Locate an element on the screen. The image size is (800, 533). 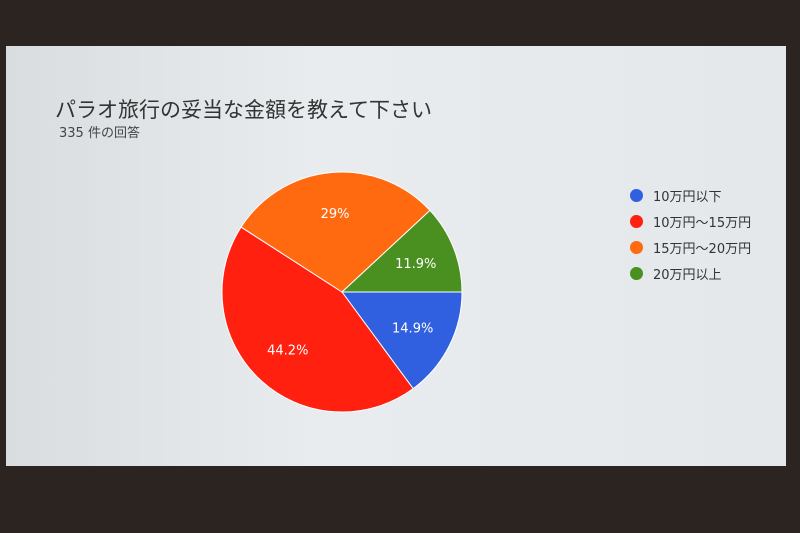
legend: 10万円以下 10万円～15万円 15万円～20万円 20万円以上 is located at coordinates (690, 234).